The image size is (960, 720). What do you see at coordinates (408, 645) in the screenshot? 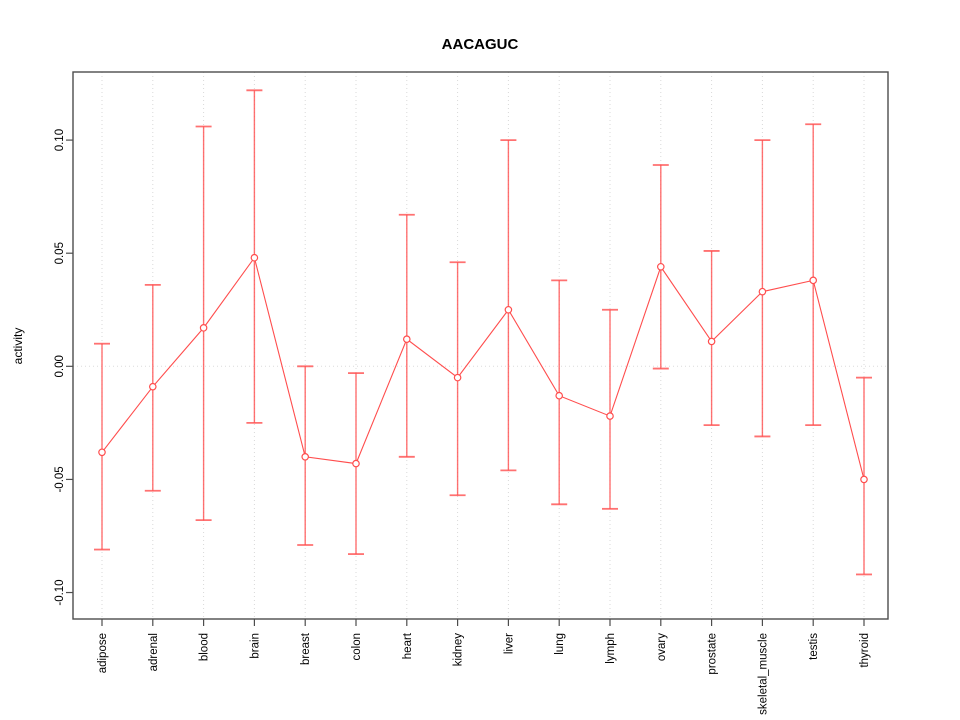
I see `x-tick-label: heart` at bounding box center [408, 645].